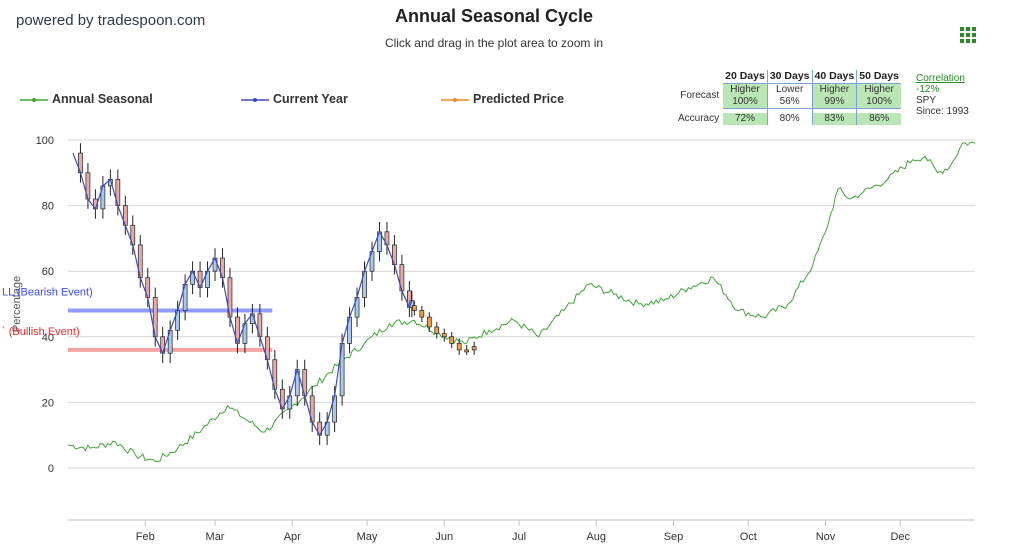 The width and height of the screenshot is (1024, 546). What do you see at coordinates (292, 537) in the screenshot?
I see `x-tick-label: Apr` at bounding box center [292, 537].